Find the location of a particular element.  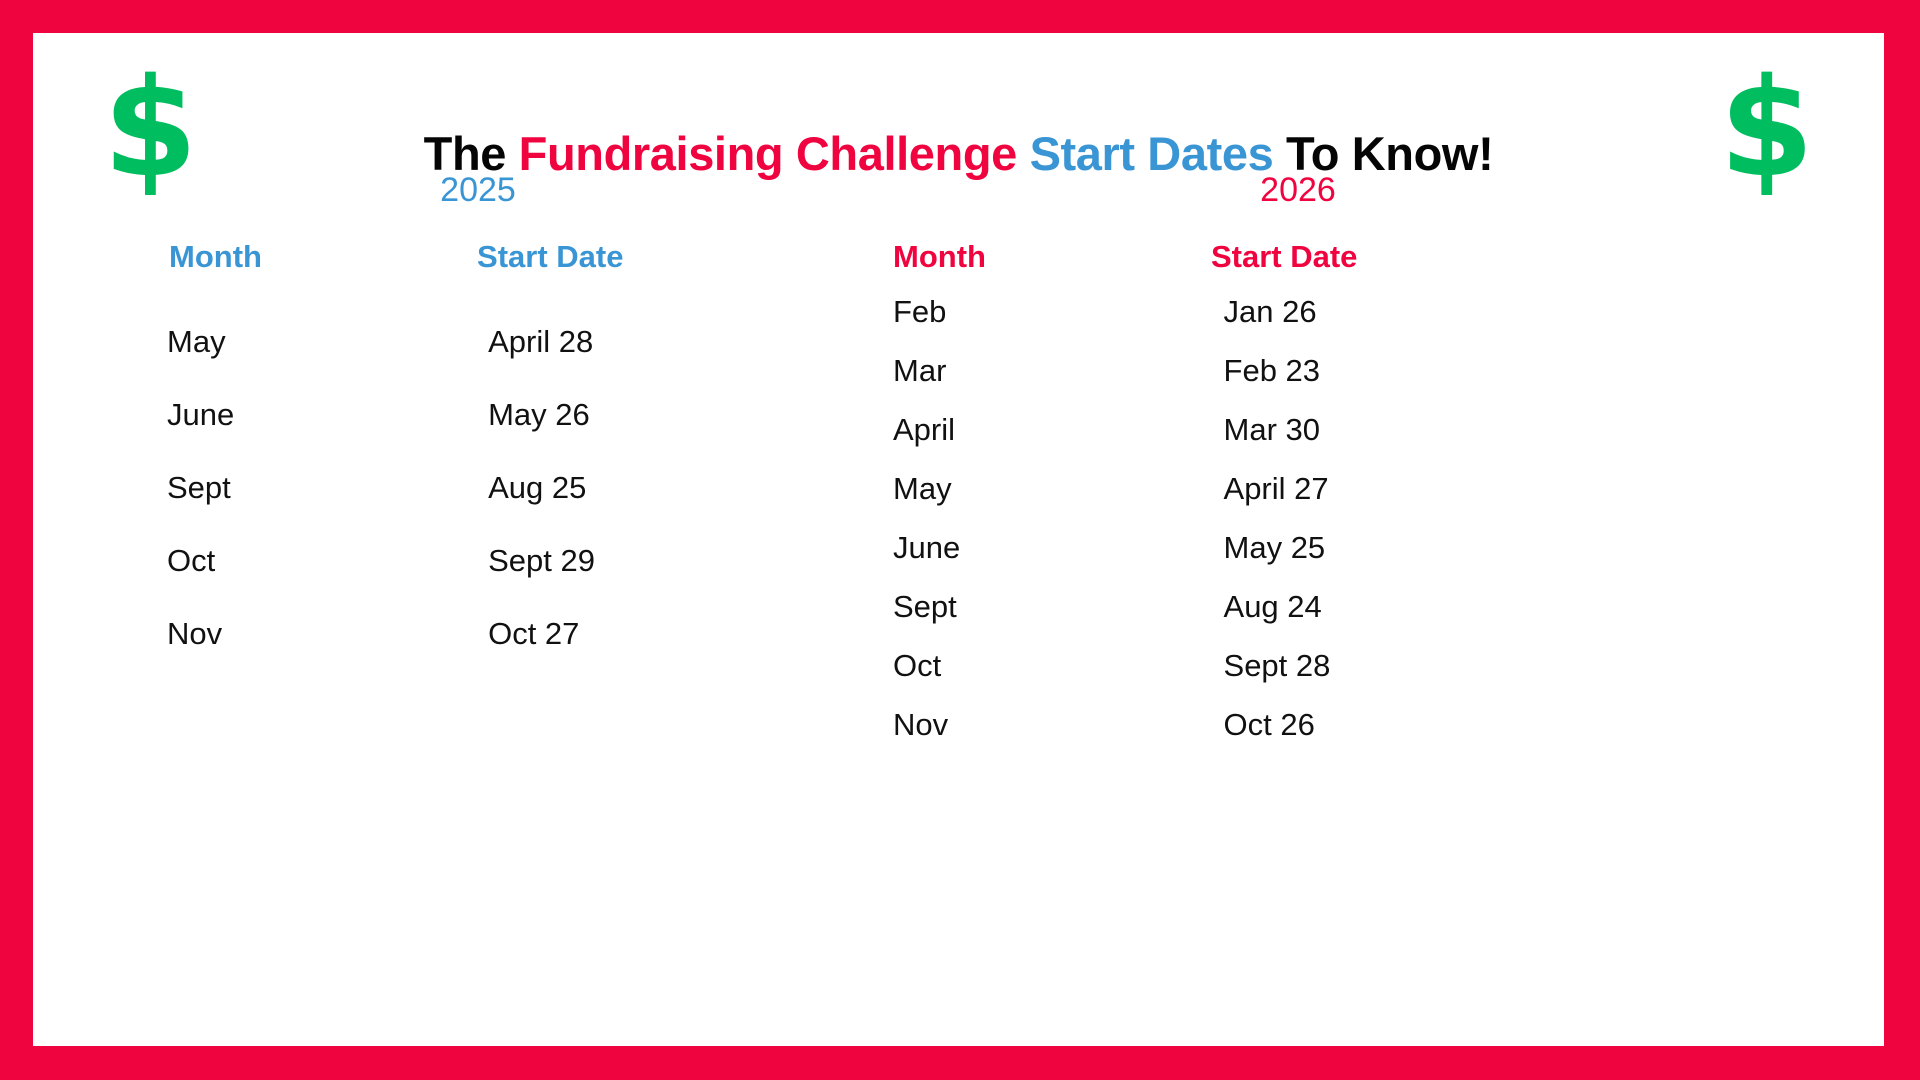

dollar-sign-icon-right: $ is located at coordinates (1766, 129).